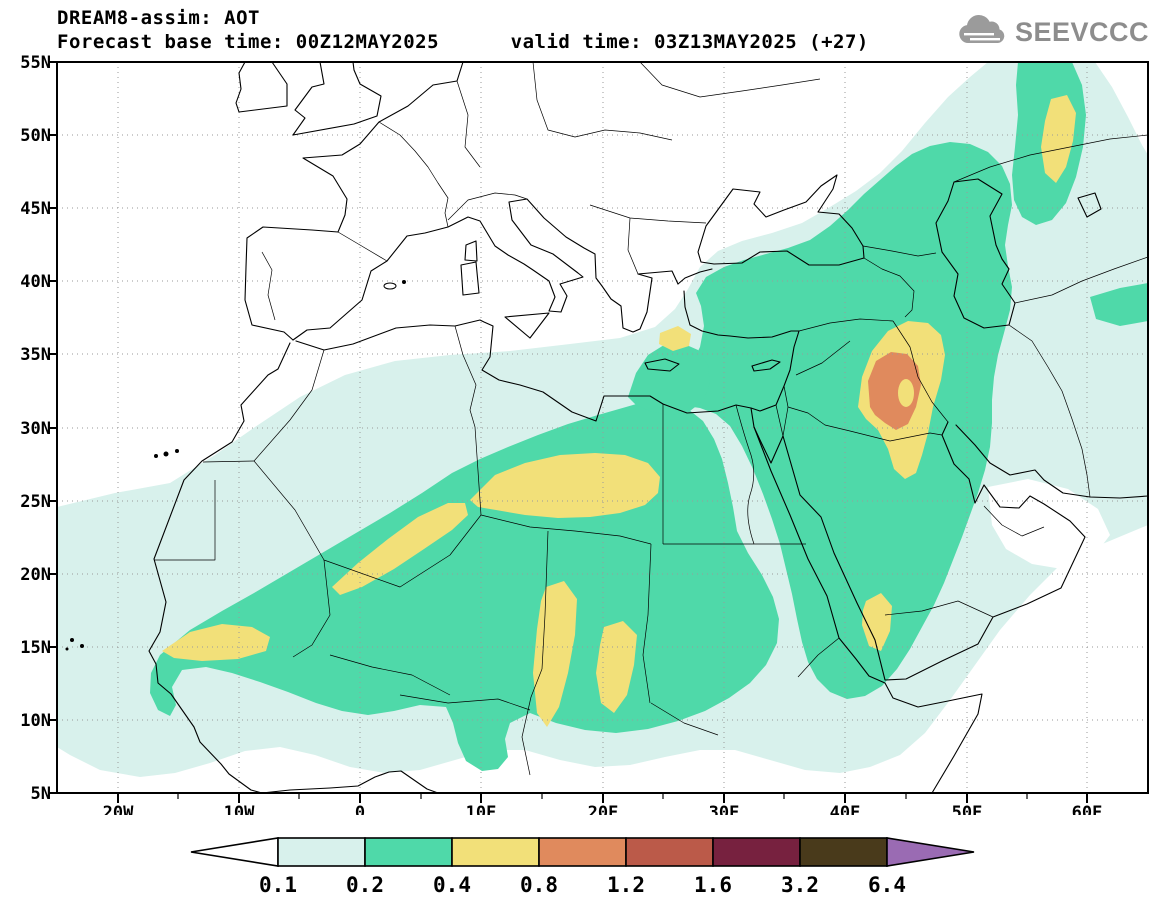  What do you see at coordinates (781, 220) in the screenshot?
I see `coast-black-sea` at bounding box center [781, 220].